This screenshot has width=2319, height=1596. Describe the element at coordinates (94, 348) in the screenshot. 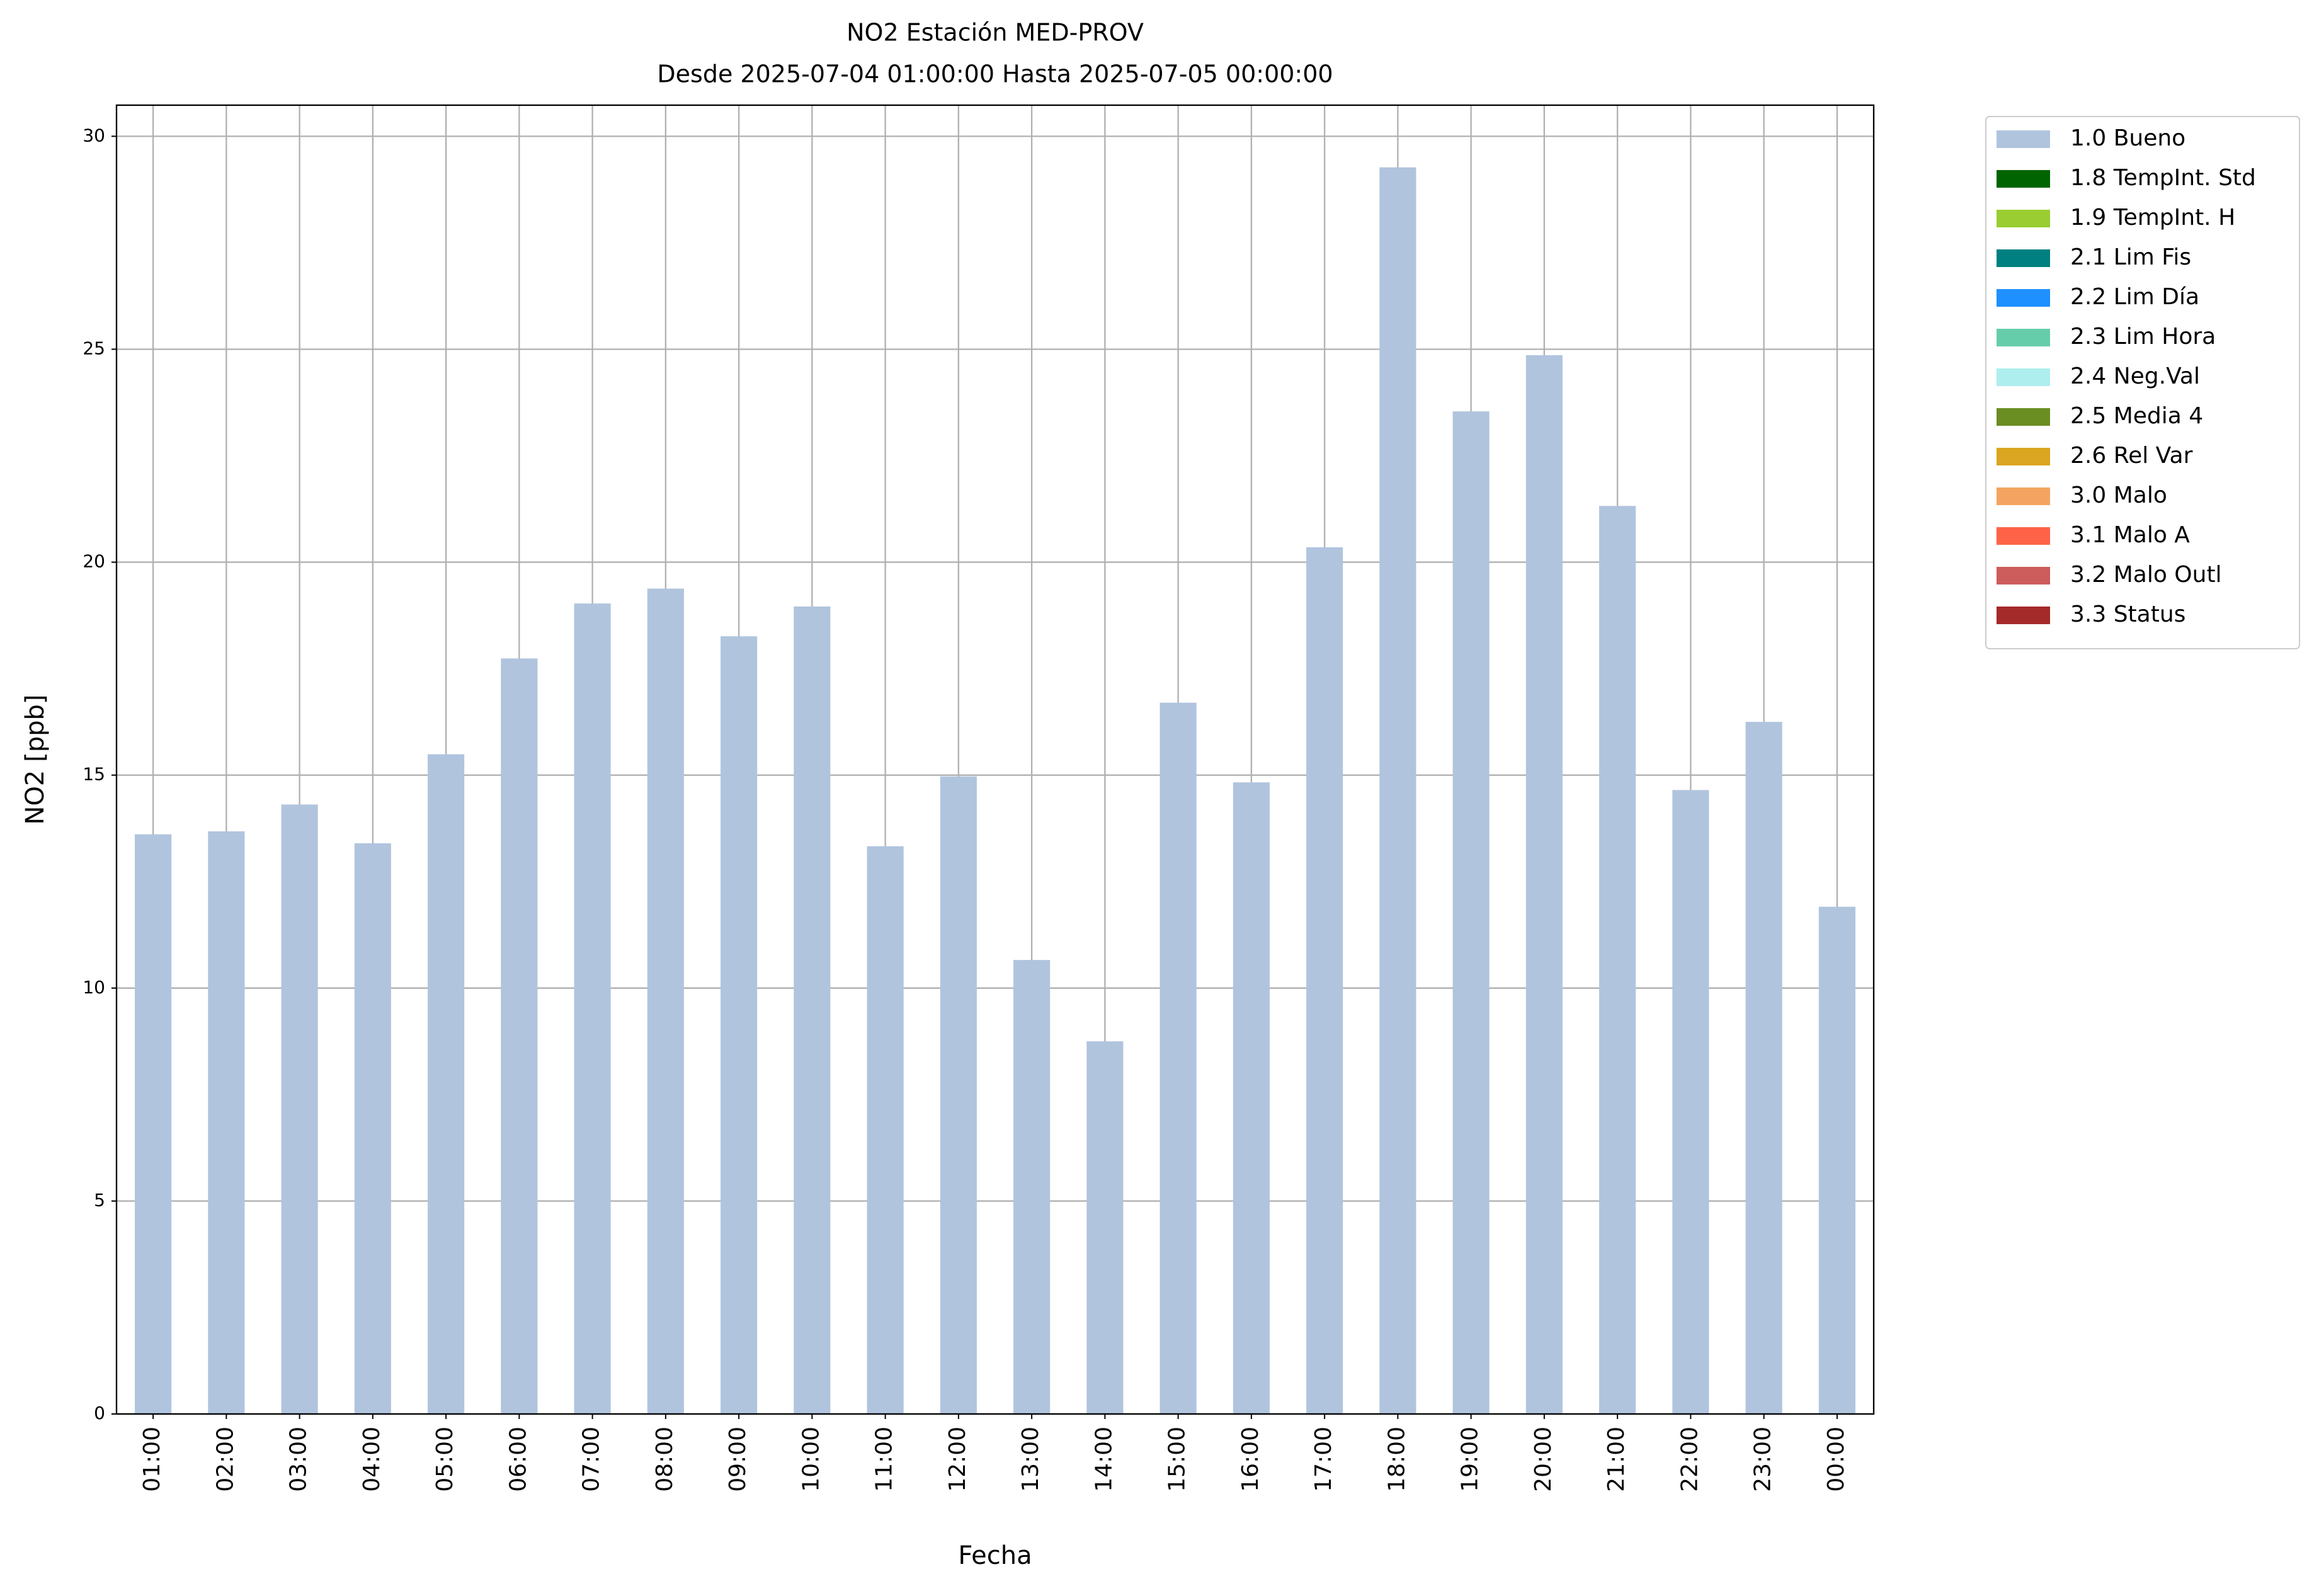

I see `y-tick-label: 25` at that location.